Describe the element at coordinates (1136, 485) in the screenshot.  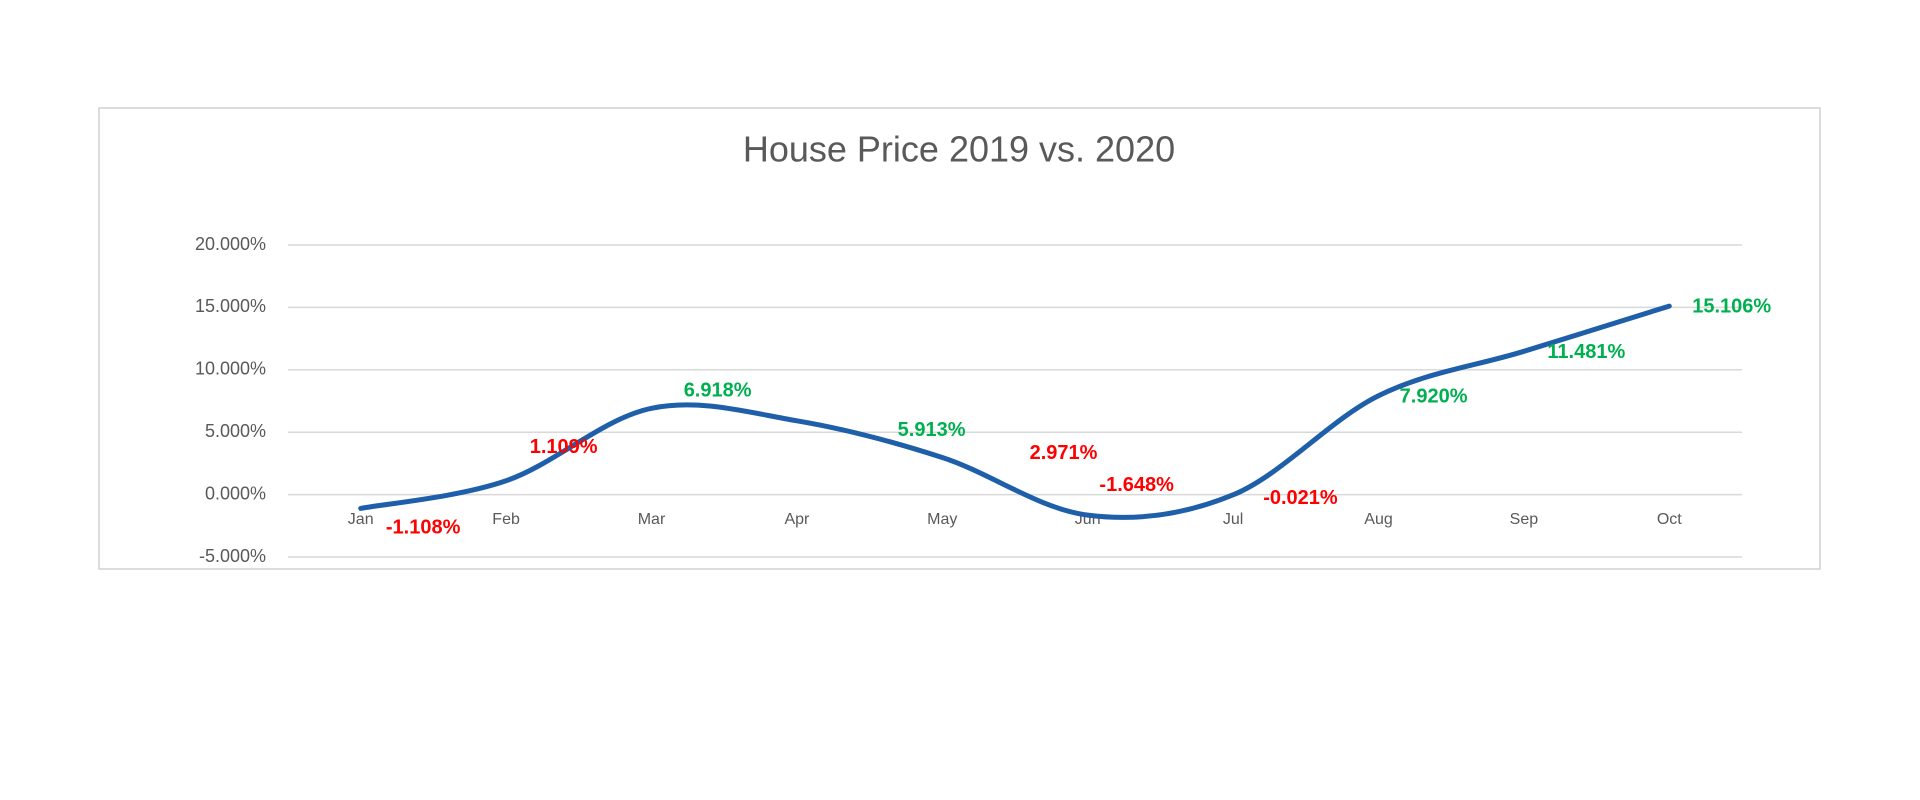
I see `data-label: -1.648%` at that location.